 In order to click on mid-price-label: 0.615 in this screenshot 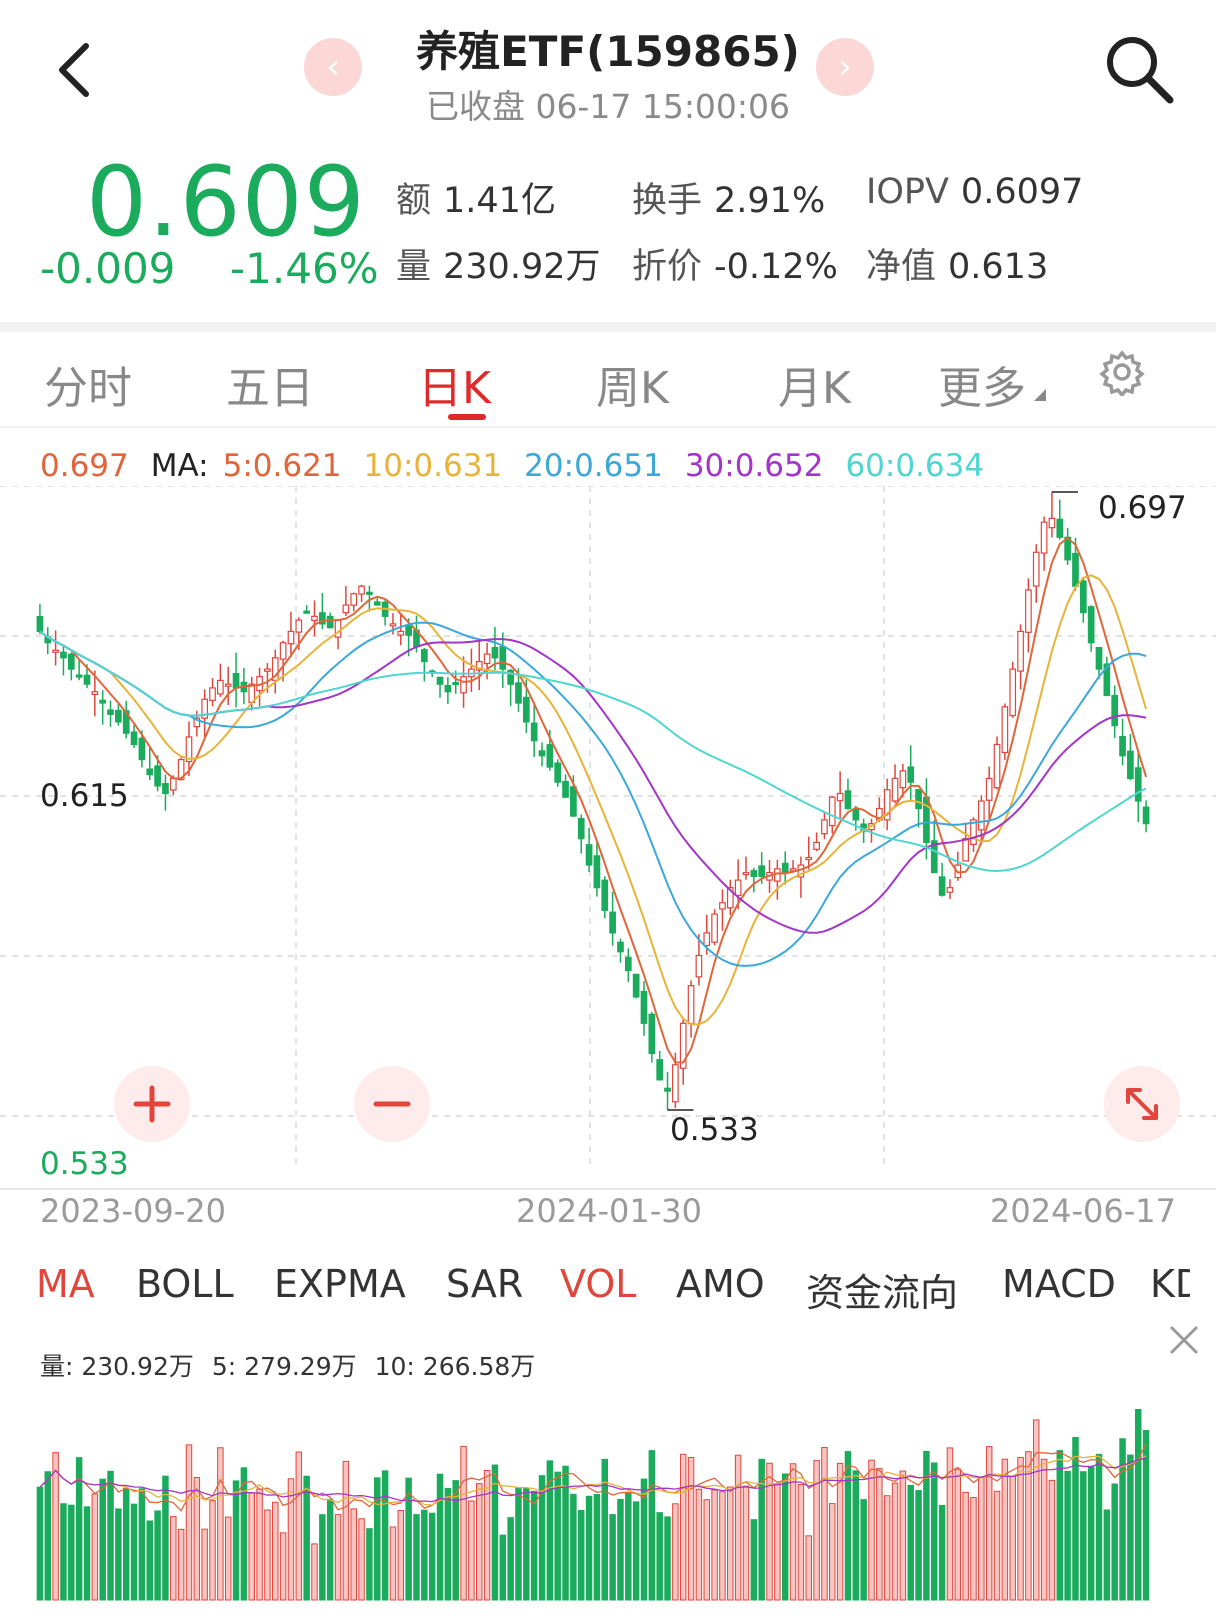, I will do `click(84, 796)`.